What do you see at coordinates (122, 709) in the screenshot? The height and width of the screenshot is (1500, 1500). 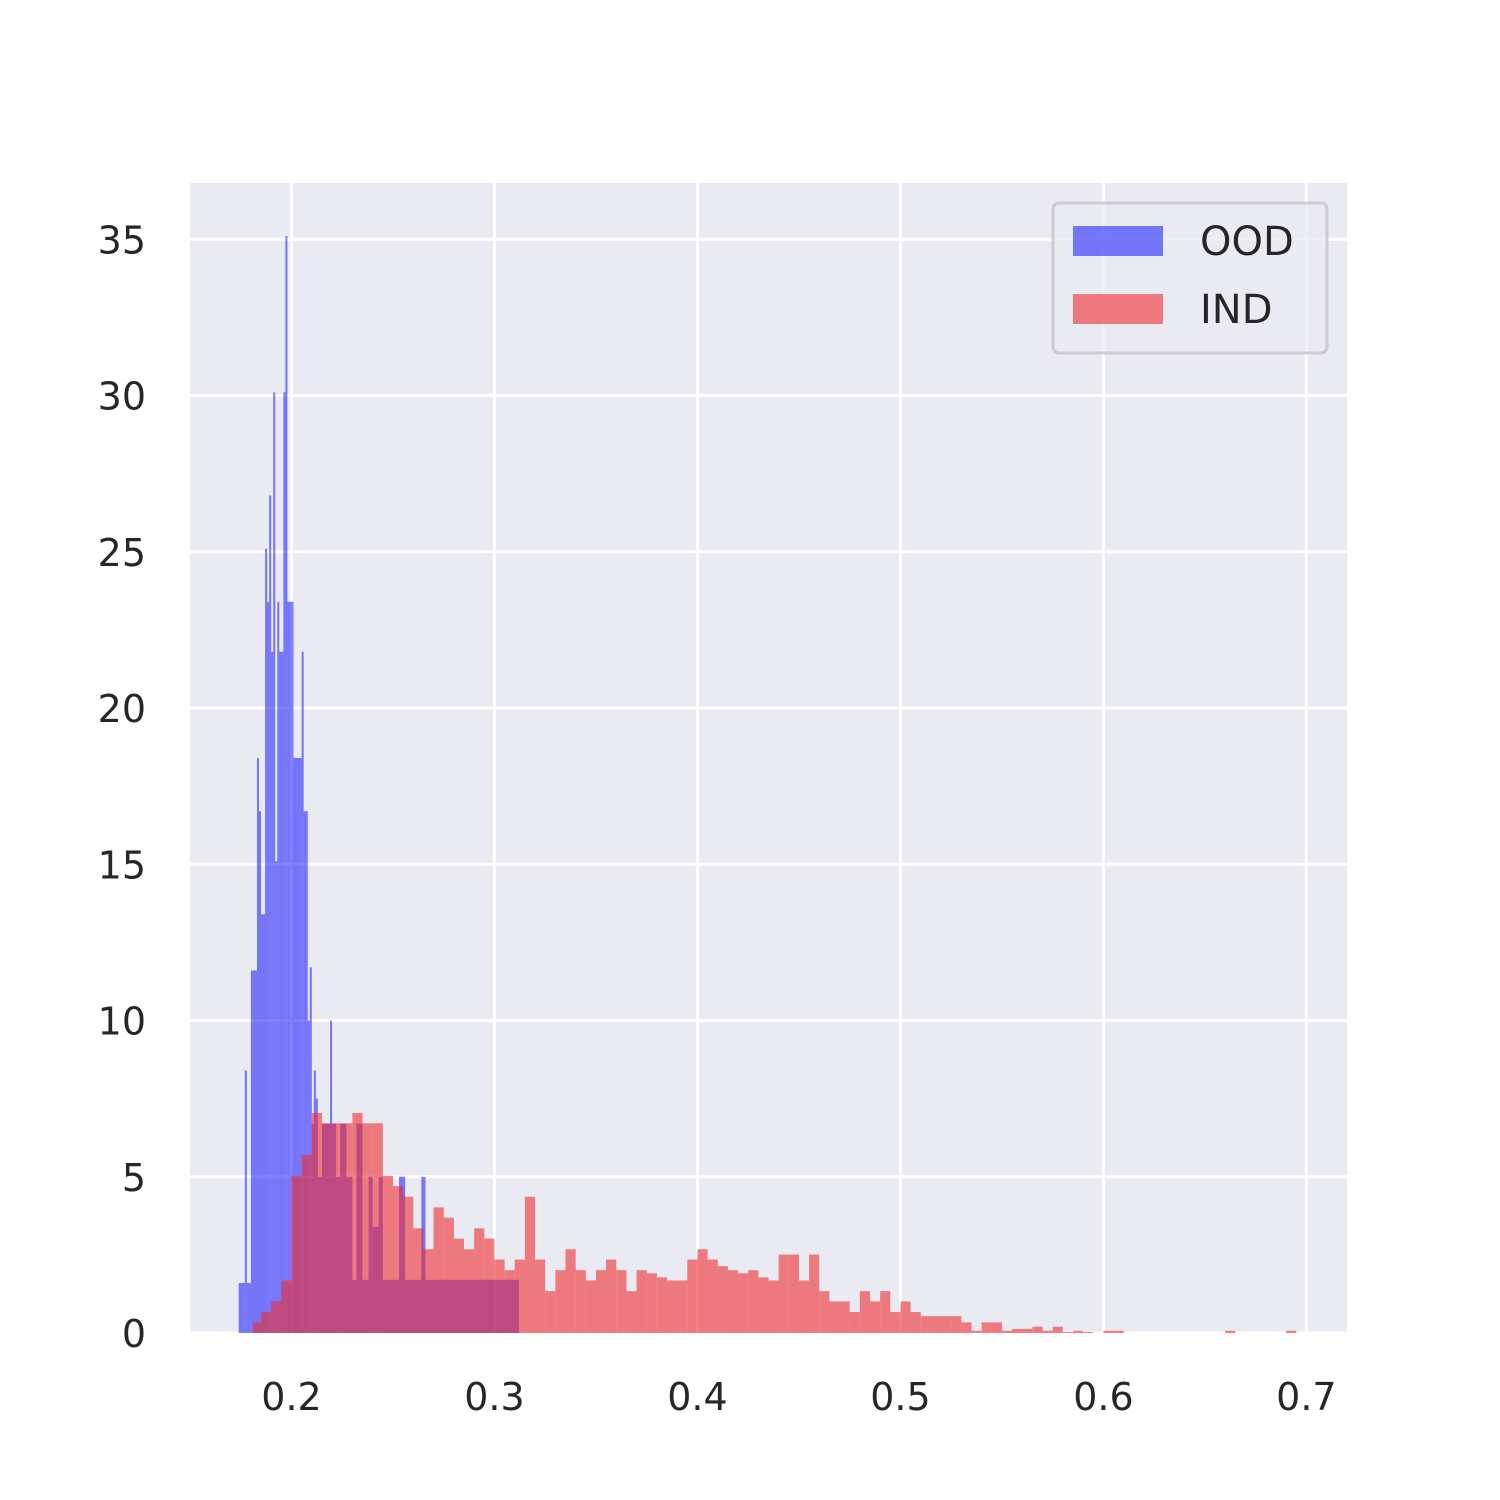 I see `y-tick-label-4: 20` at bounding box center [122, 709].